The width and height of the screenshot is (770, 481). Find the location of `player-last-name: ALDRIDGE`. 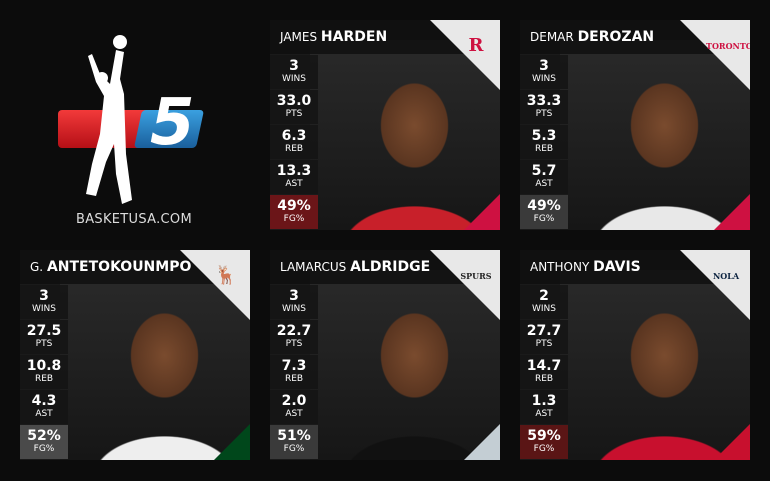

player-last-name: ALDRIDGE is located at coordinates (390, 267).